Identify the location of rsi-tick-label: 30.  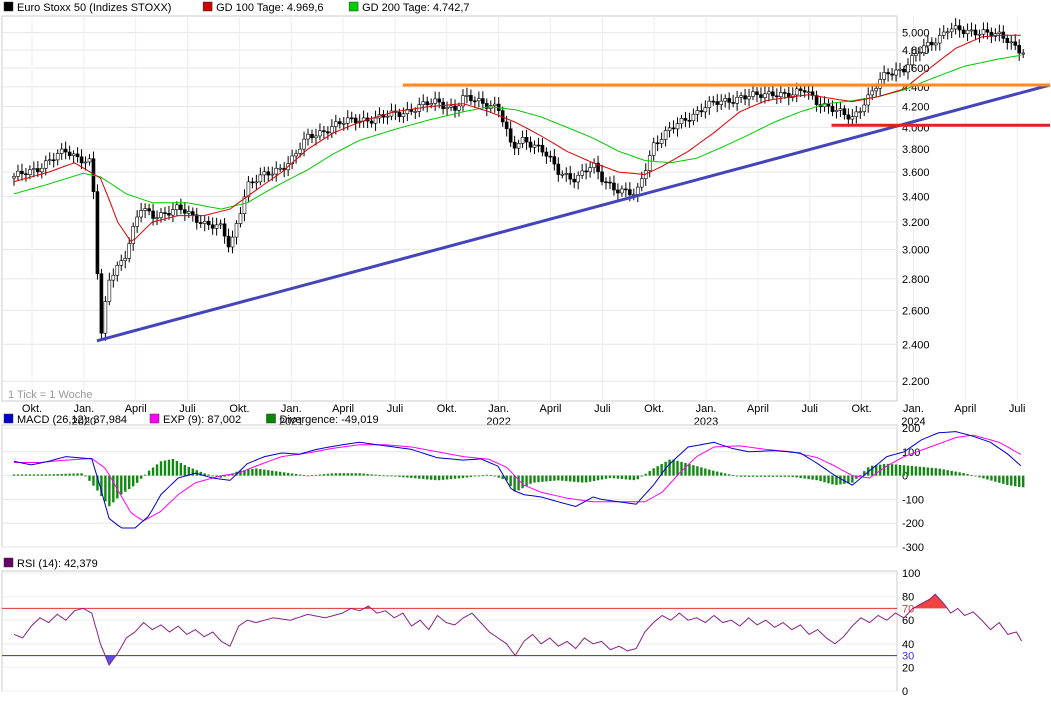
(908, 657).